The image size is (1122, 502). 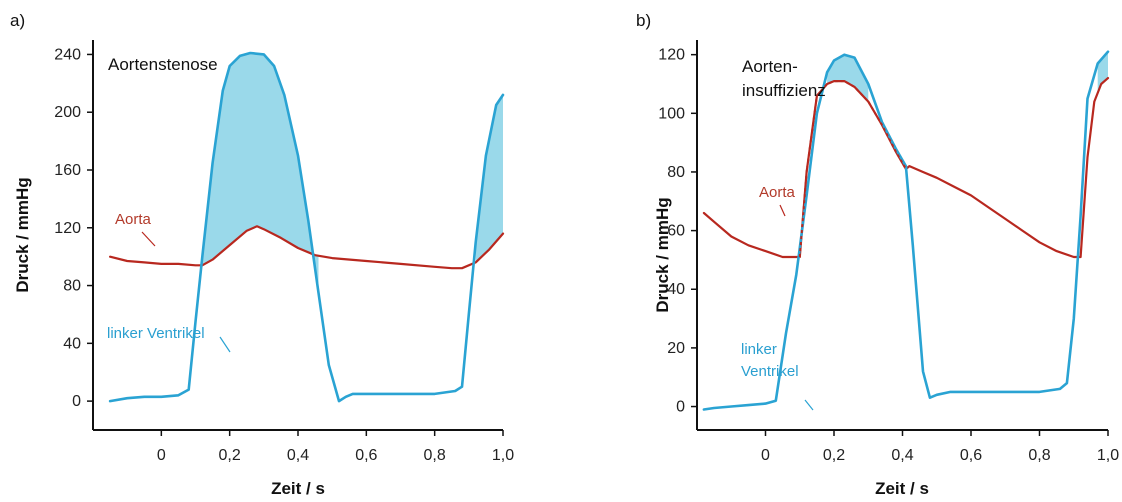 I want to click on y-tick-label: 20, so click(x=676, y=348).